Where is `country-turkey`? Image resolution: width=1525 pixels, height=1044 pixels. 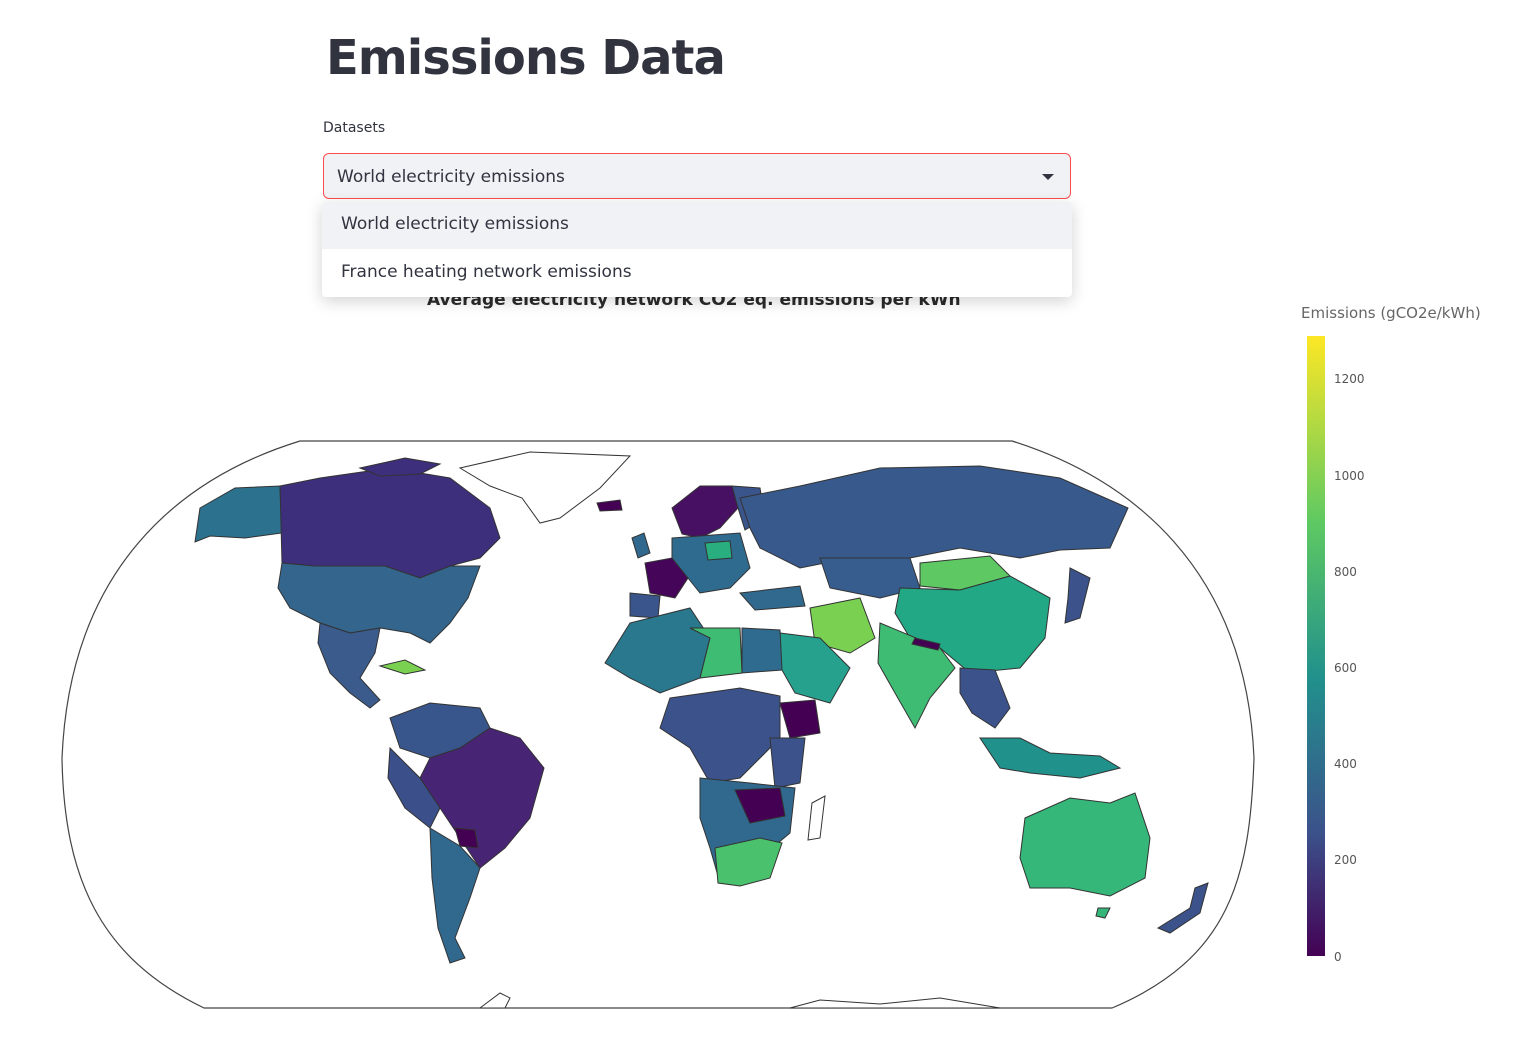
country-turkey is located at coordinates (772, 598).